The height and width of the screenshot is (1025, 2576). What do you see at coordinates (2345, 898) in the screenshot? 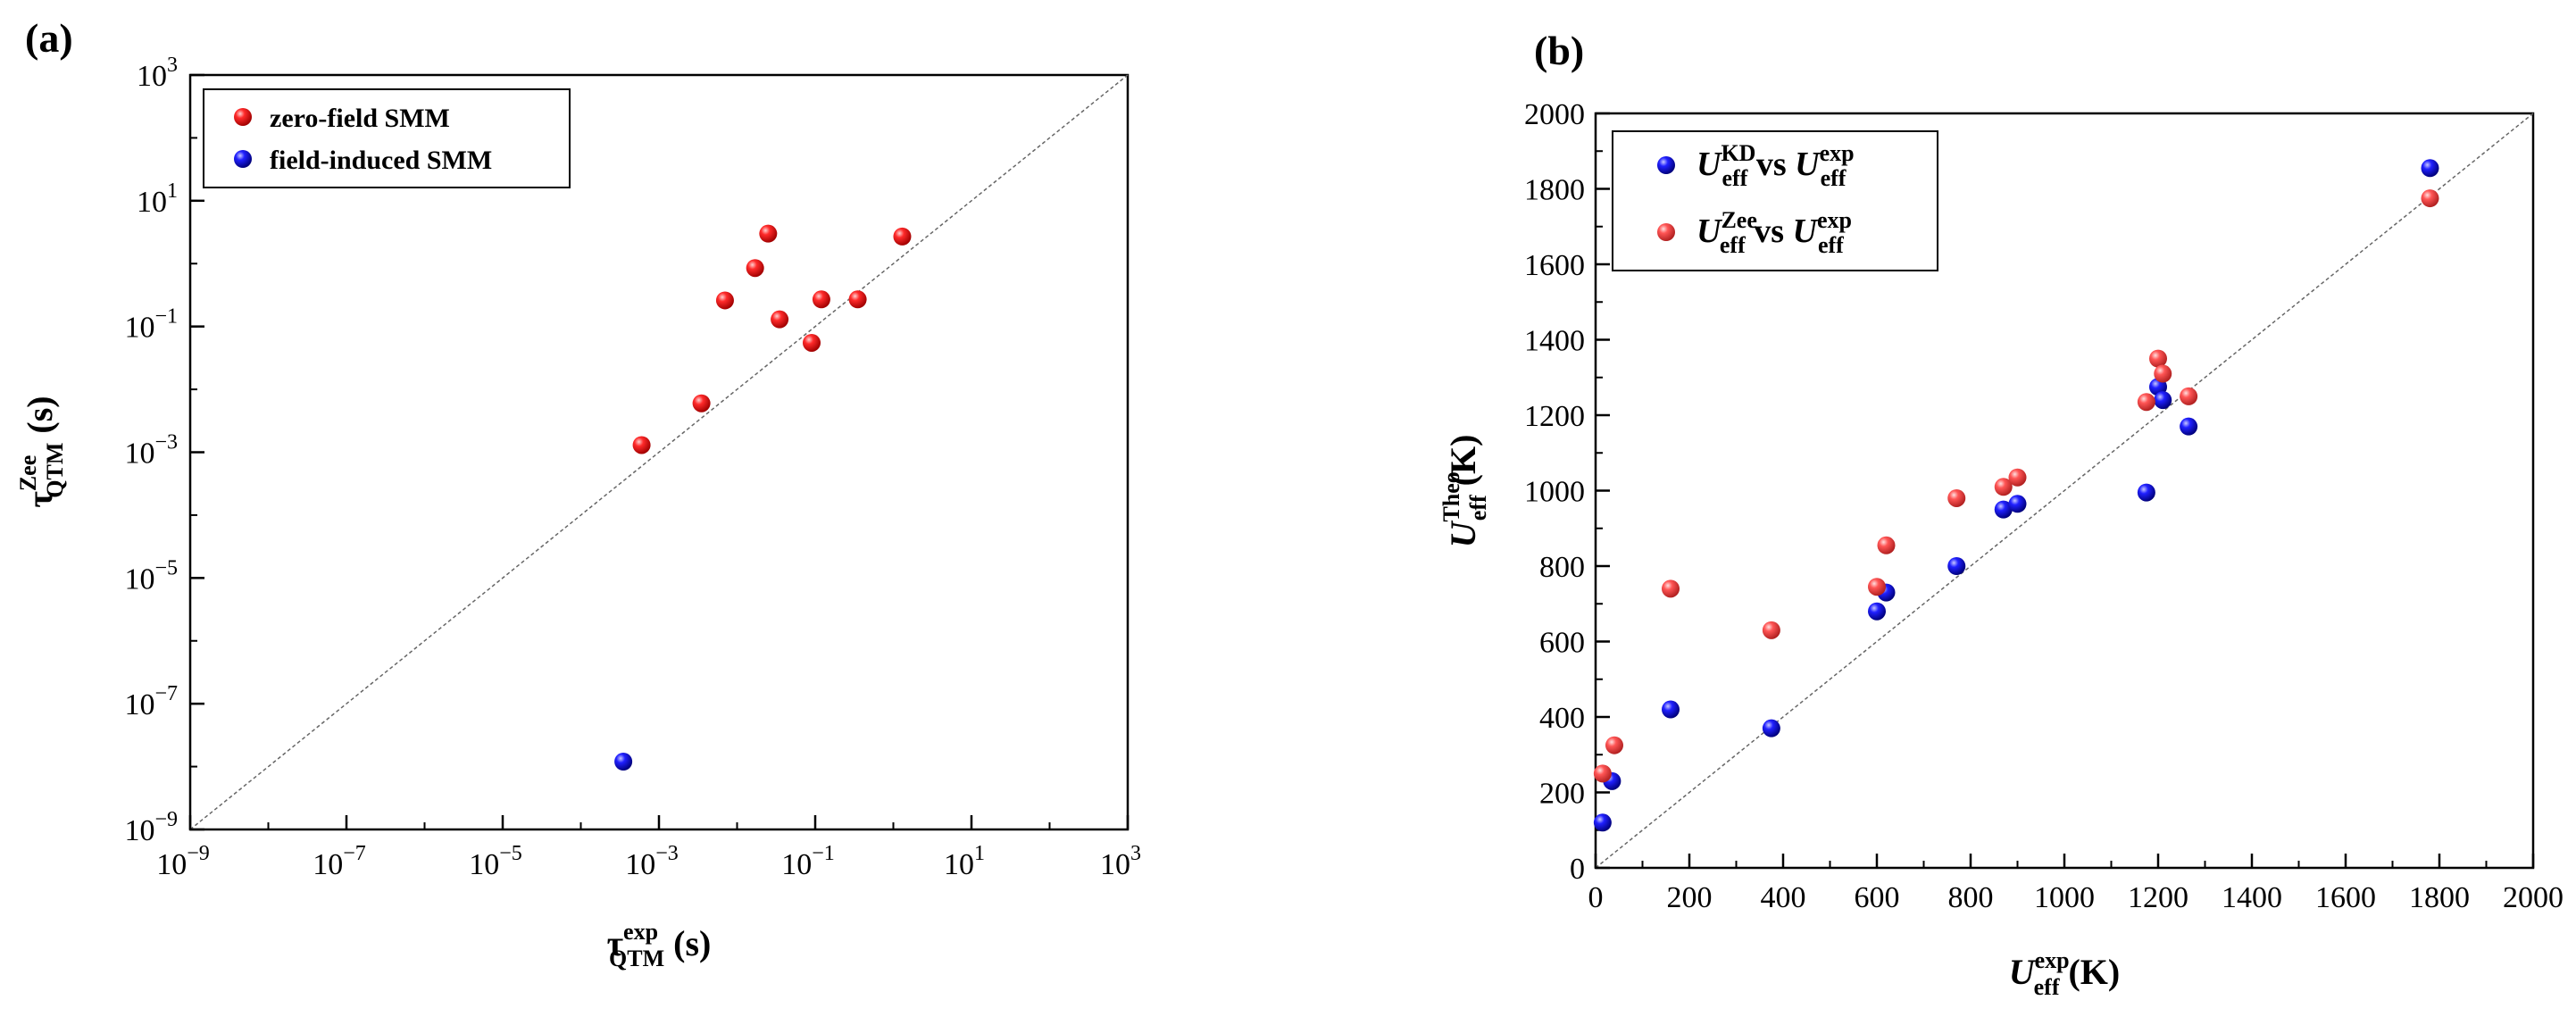
I see `panel-b-x-tick-label: 1600` at bounding box center [2345, 898].